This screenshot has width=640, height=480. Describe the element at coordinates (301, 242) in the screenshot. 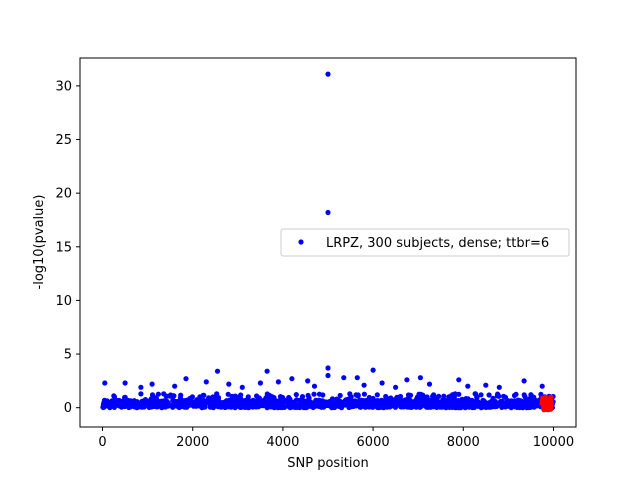

I see `legend-marker` at that location.